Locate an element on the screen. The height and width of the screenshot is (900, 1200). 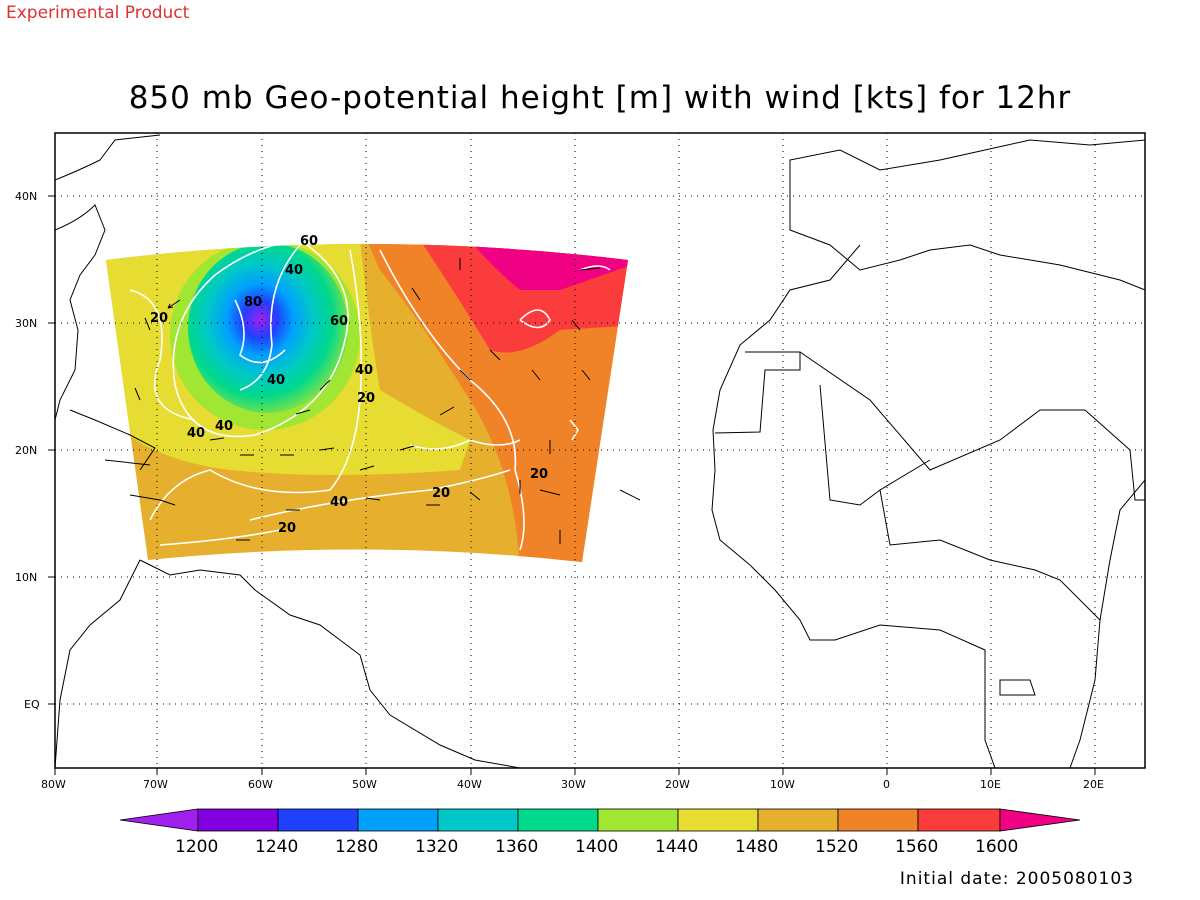
colorbar-label: 1440 is located at coordinates (676, 847).